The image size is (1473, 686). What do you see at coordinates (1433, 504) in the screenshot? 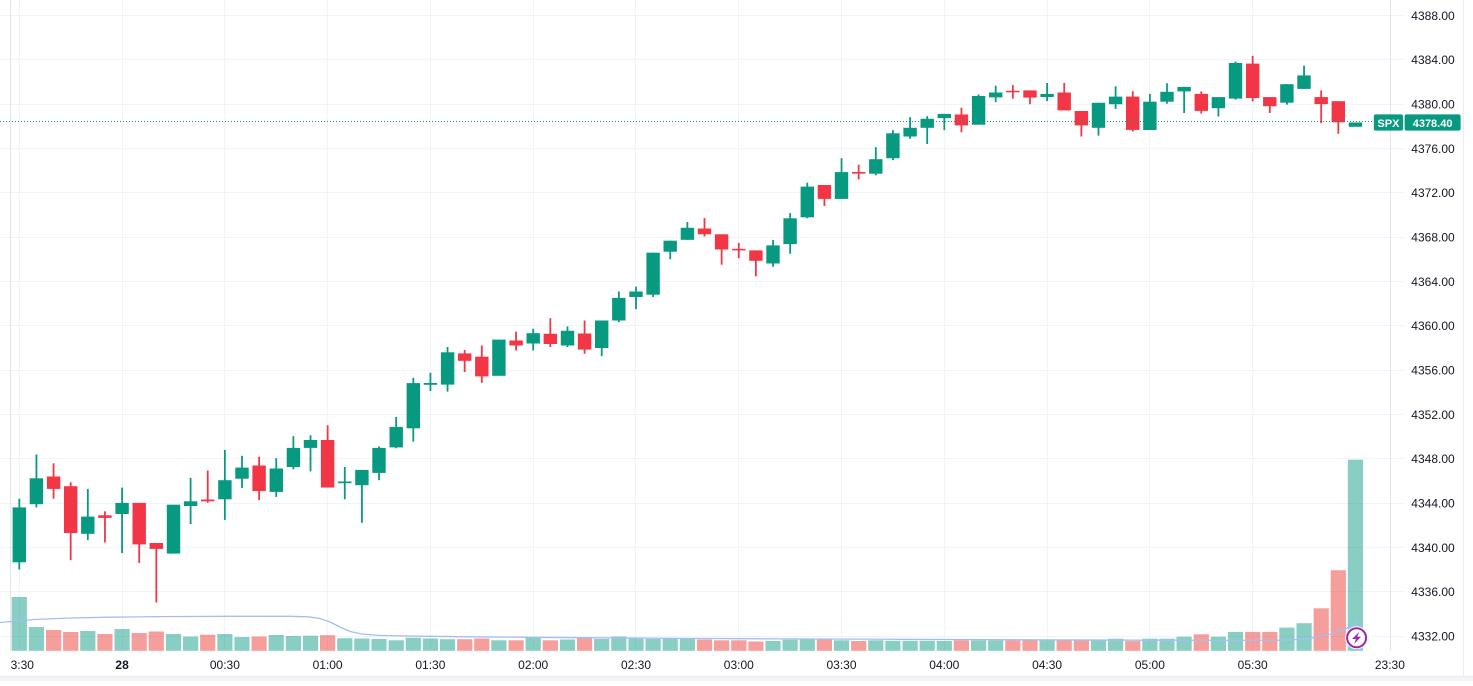
I see `svg-text: 4344.00` at bounding box center [1433, 504].